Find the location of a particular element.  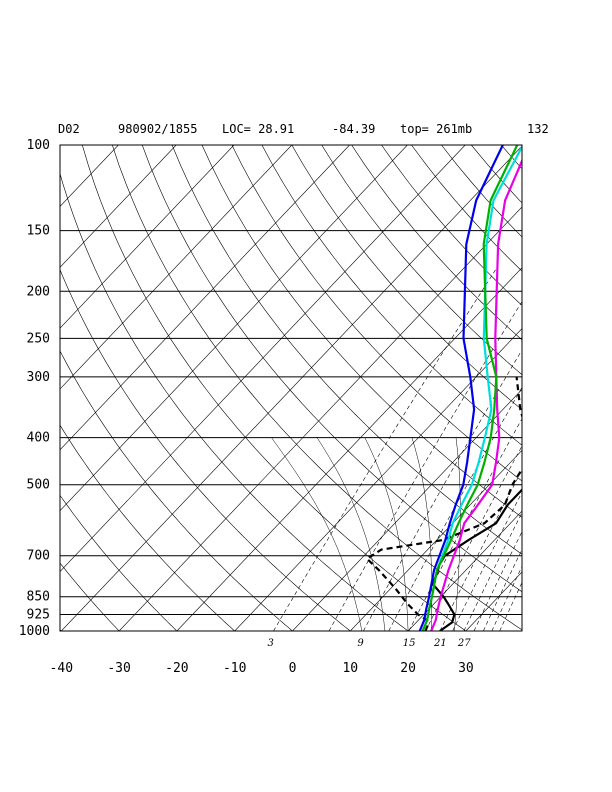

temperature-tick-label: 10 is located at coordinates (350, 668).